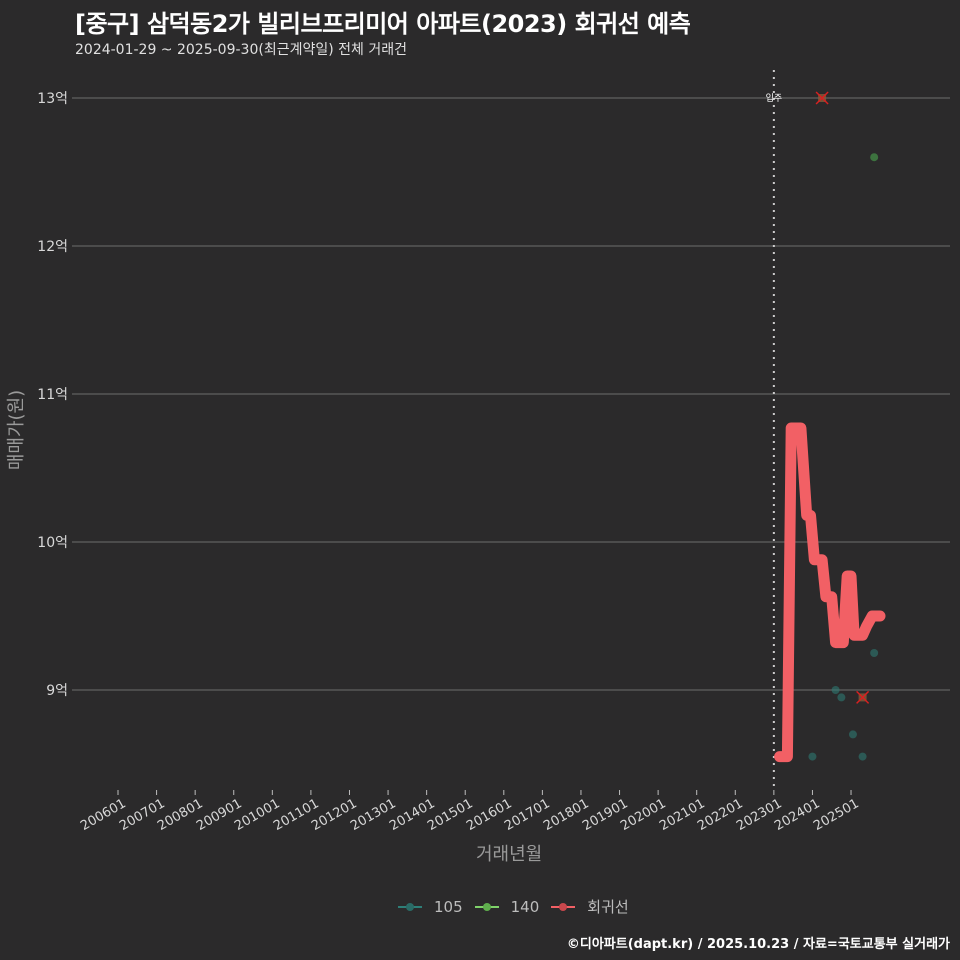 This screenshot has width=960, height=960. I want to click on legend-key-105-icon, so click(410, 907).